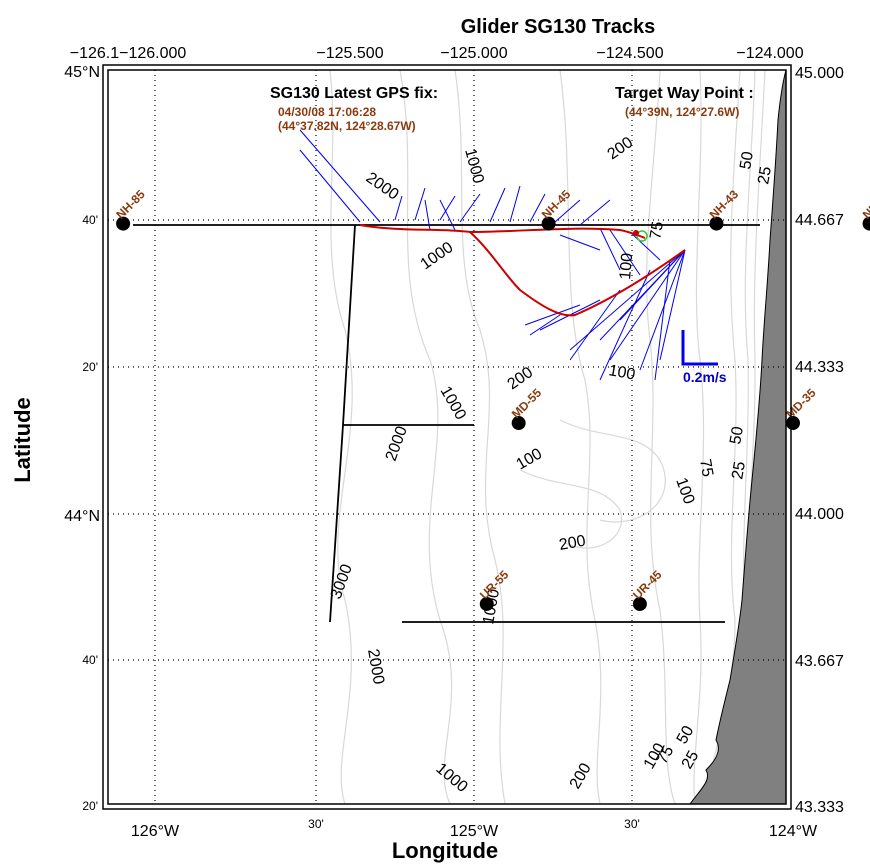  I want to click on scale-arrows, so click(699, 348).